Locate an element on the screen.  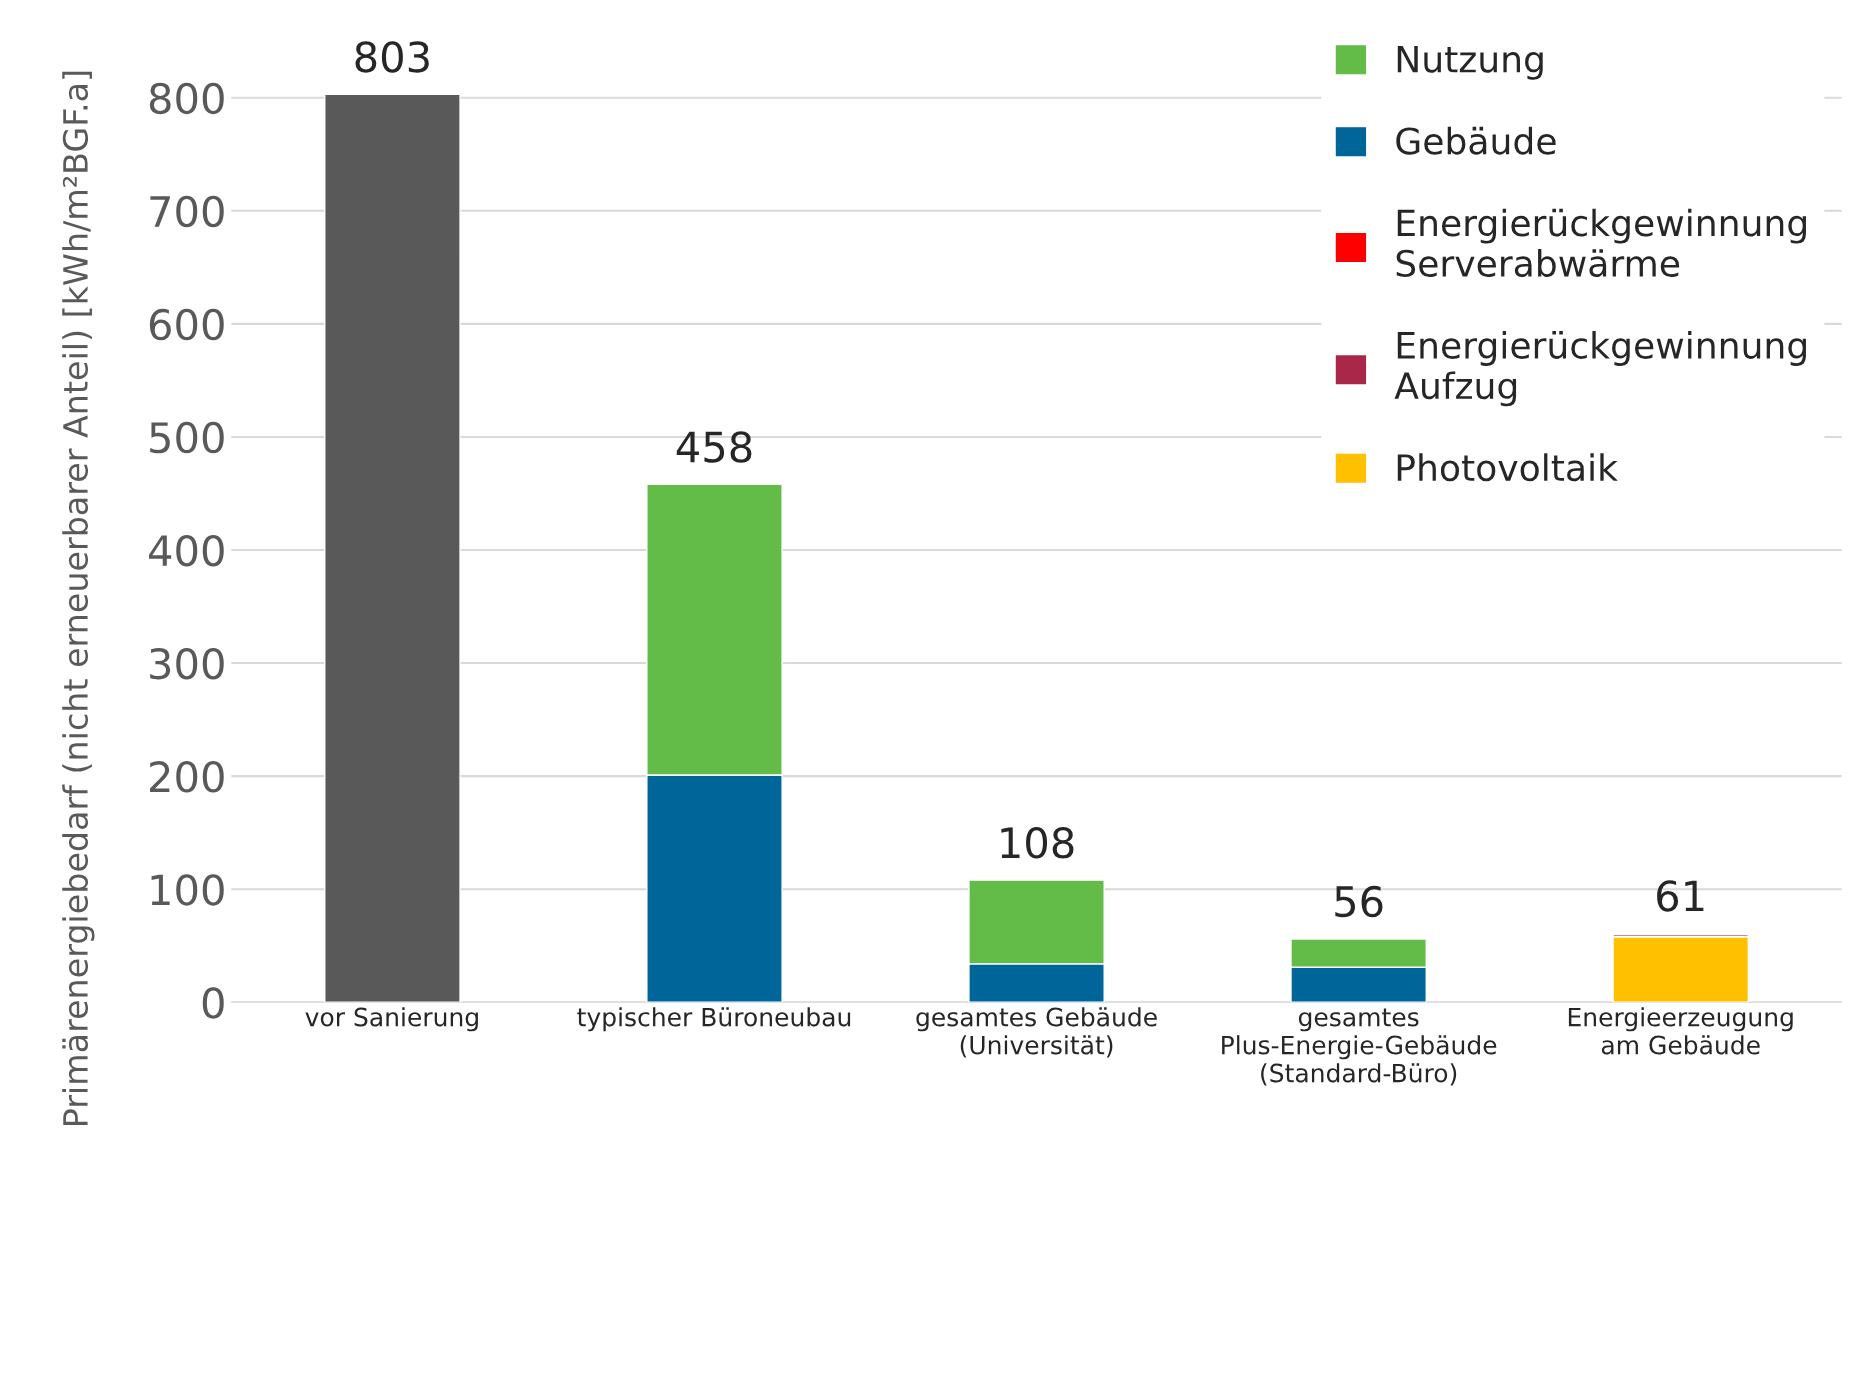
y-tick-label: 300 is located at coordinates (187, 663).